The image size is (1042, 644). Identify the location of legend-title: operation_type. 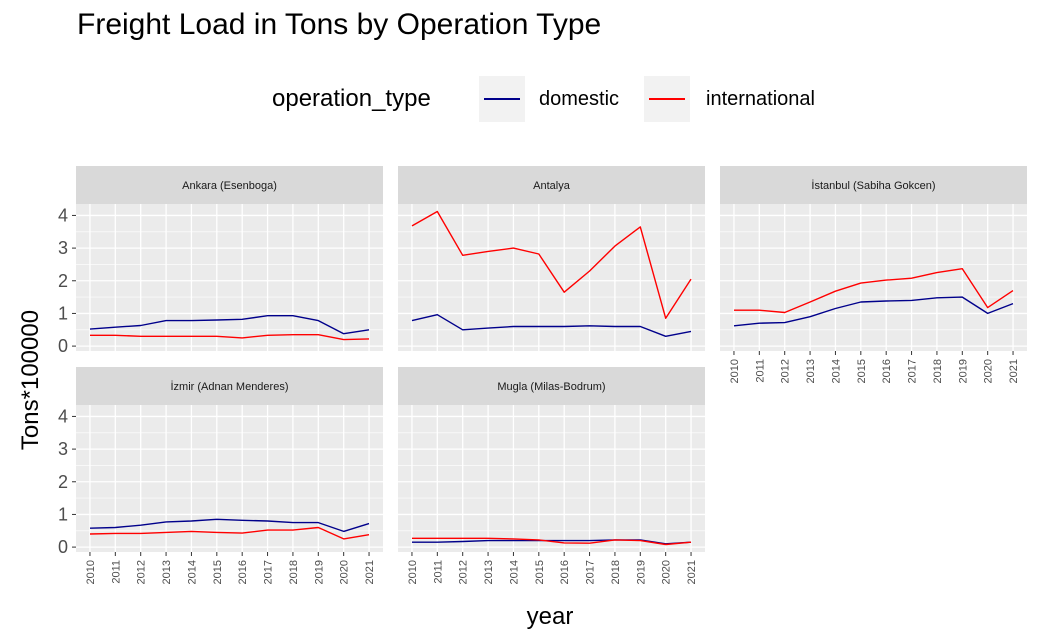
(351, 98).